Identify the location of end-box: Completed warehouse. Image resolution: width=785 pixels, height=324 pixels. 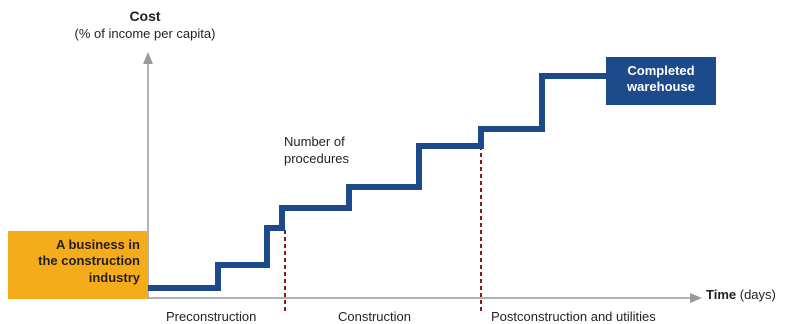
(661, 81).